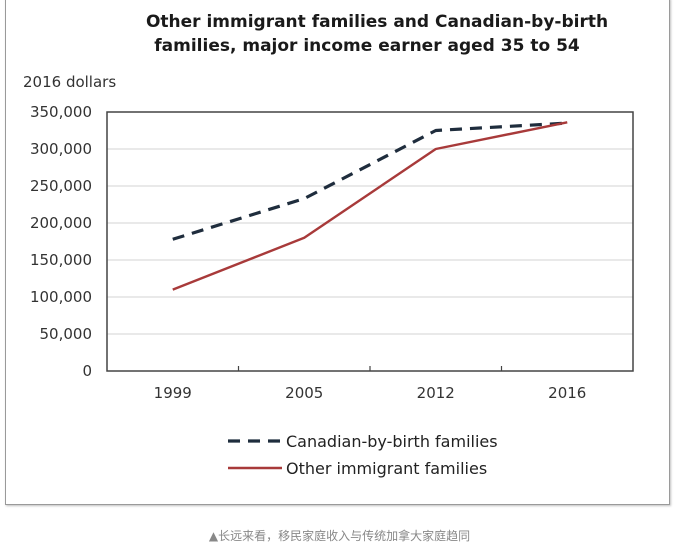  I want to click on y-tick-label: 350,000, so click(61, 112).